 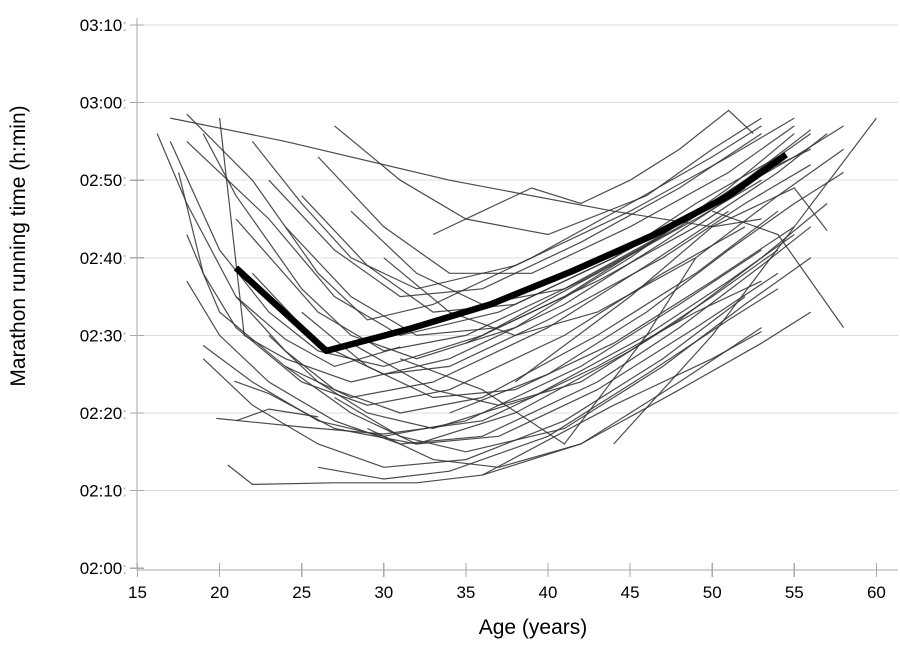 What do you see at coordinates (18, 245) in the screenshot?
I see `y-axis-title: Marathon running time (h:min)` at bounding box center [18, 245].